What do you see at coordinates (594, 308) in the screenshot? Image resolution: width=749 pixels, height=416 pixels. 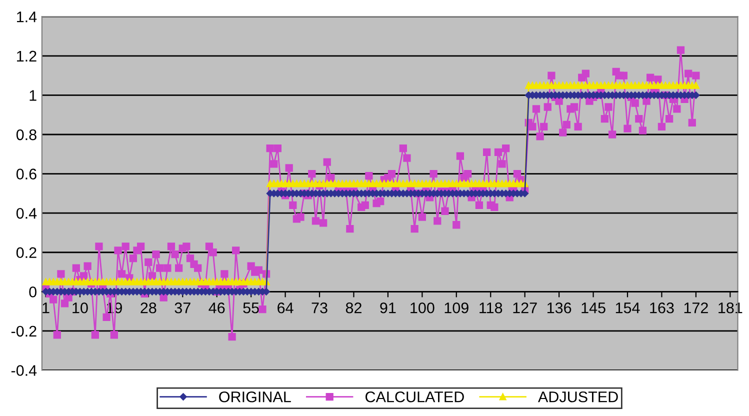 I see `x-tick-label: 145` at bounding box center [594, 308].